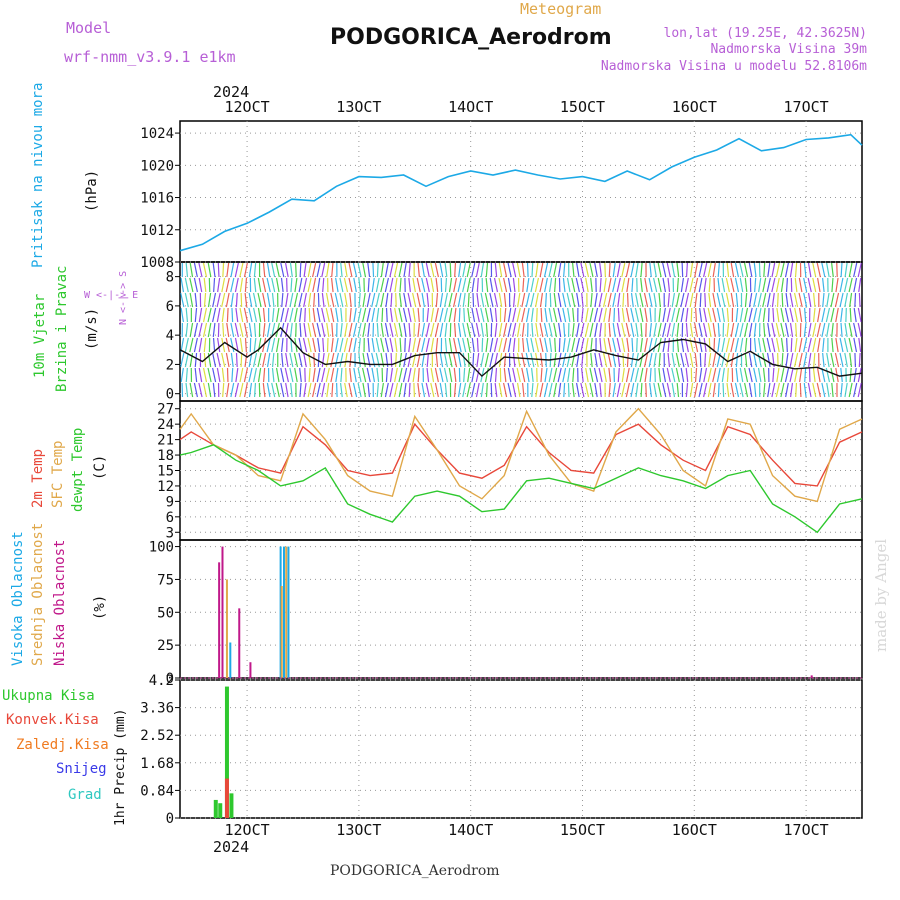  I want to click on bottom-tick-label: 14OCT, so click(470, 830).